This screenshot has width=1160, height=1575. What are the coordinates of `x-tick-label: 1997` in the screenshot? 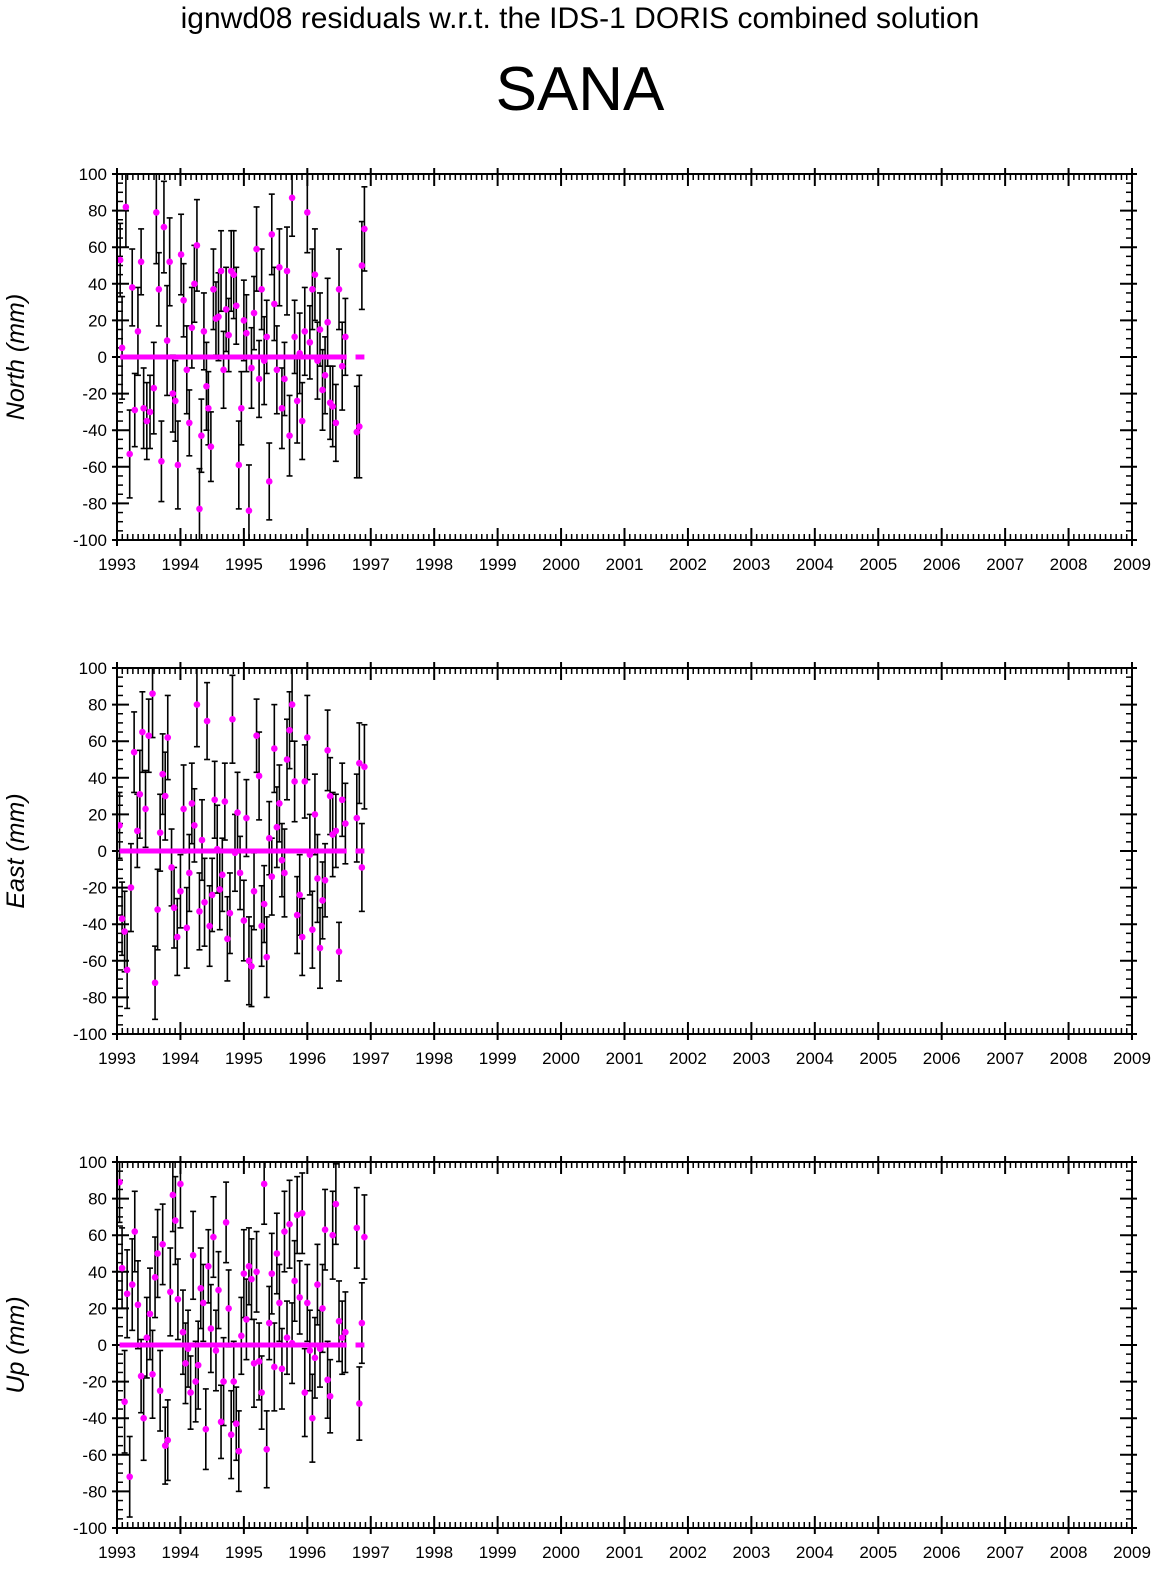 It's located at (371, 1552).